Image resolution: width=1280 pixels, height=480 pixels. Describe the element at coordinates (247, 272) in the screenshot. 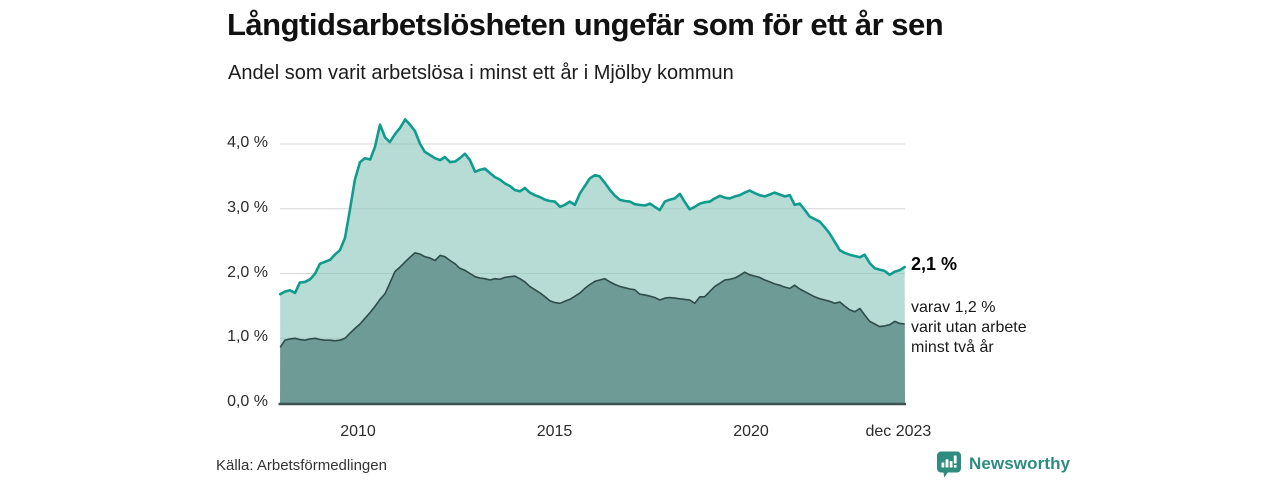

I see `y-tick-label: 2,0 %` at that location.